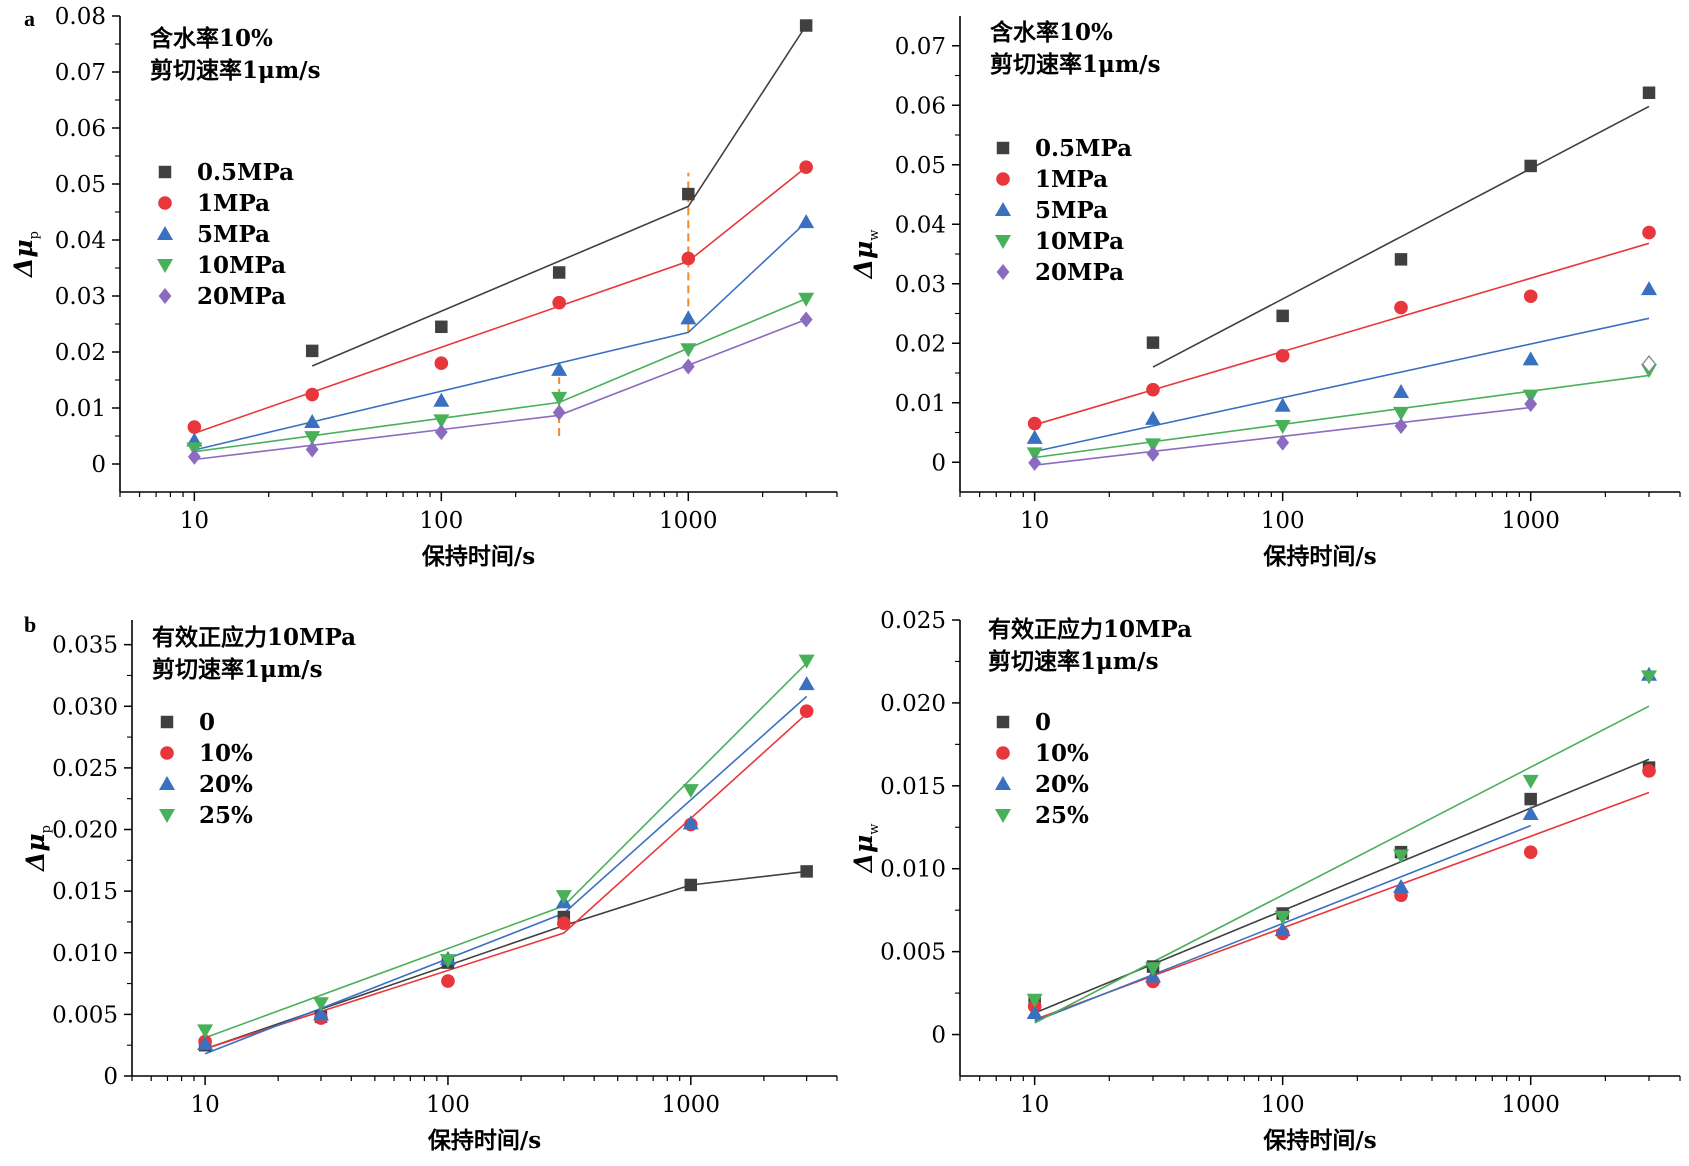 This screenshot has width=1689, height=1166. What do you see at coordinates (1051, 32) in the screenshot?
I see `annotation-line: 含水率10%` at bounding box center [1051, 32].